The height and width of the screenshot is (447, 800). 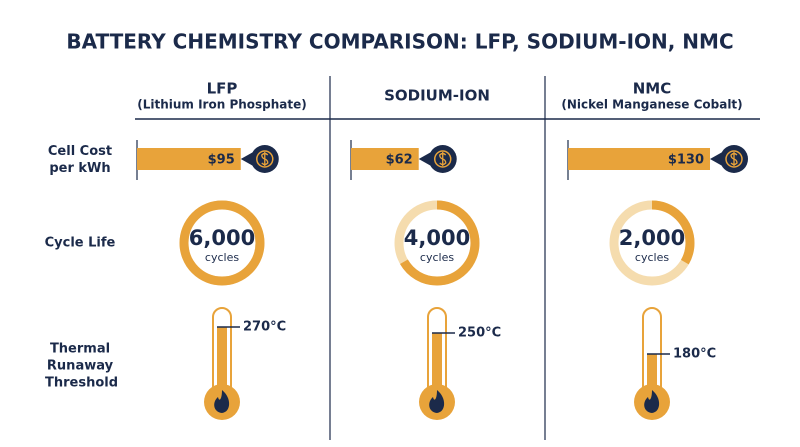 I want to click on cost-label: $62, so click(x=399, y=160).